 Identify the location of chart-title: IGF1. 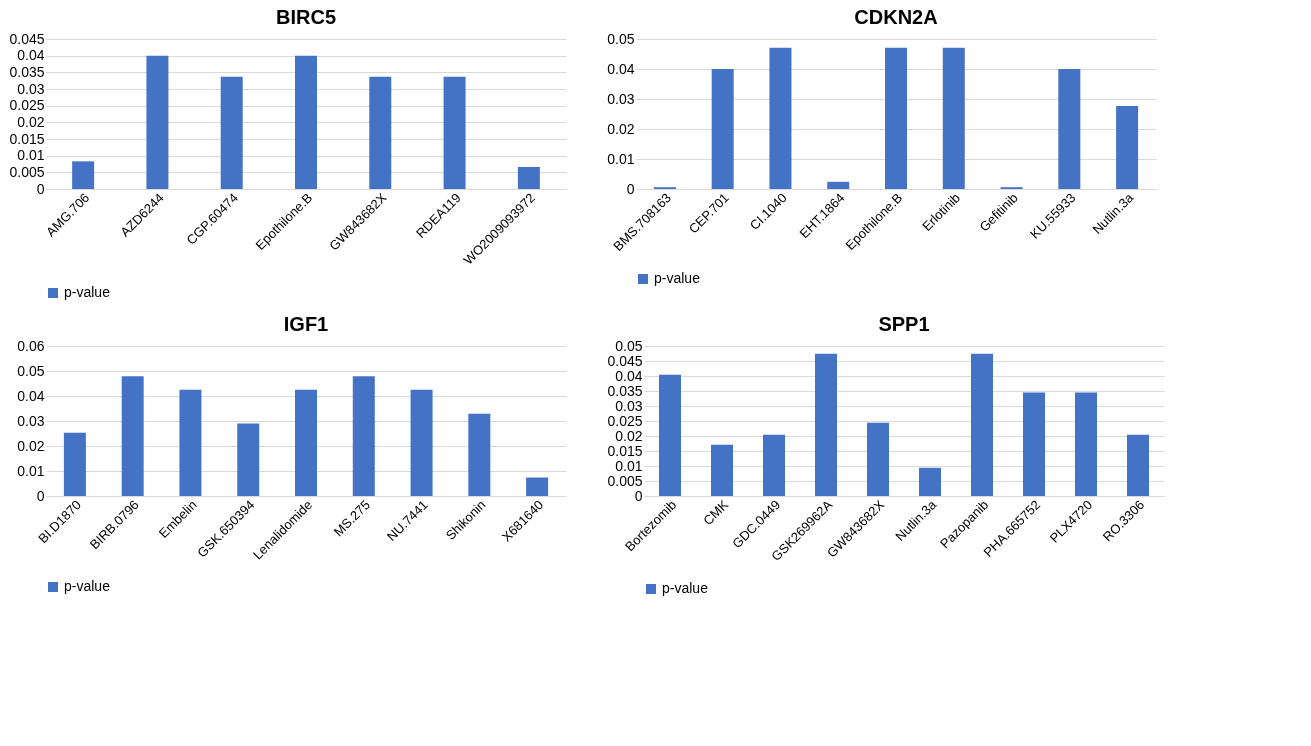
(306, 324).